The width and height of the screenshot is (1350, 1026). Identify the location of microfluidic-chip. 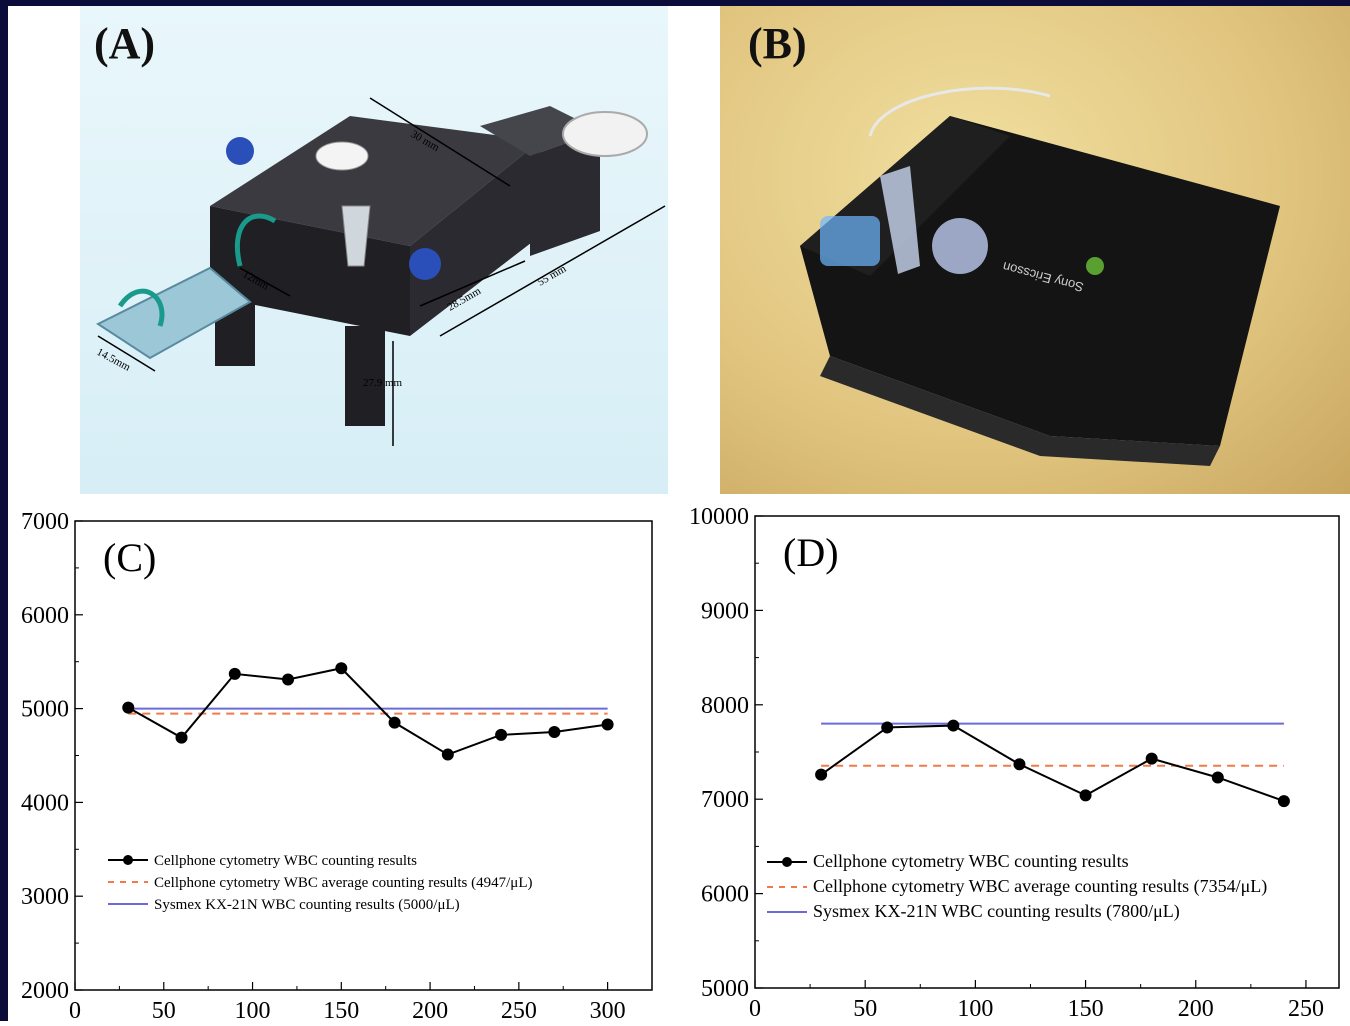
(173, 313).